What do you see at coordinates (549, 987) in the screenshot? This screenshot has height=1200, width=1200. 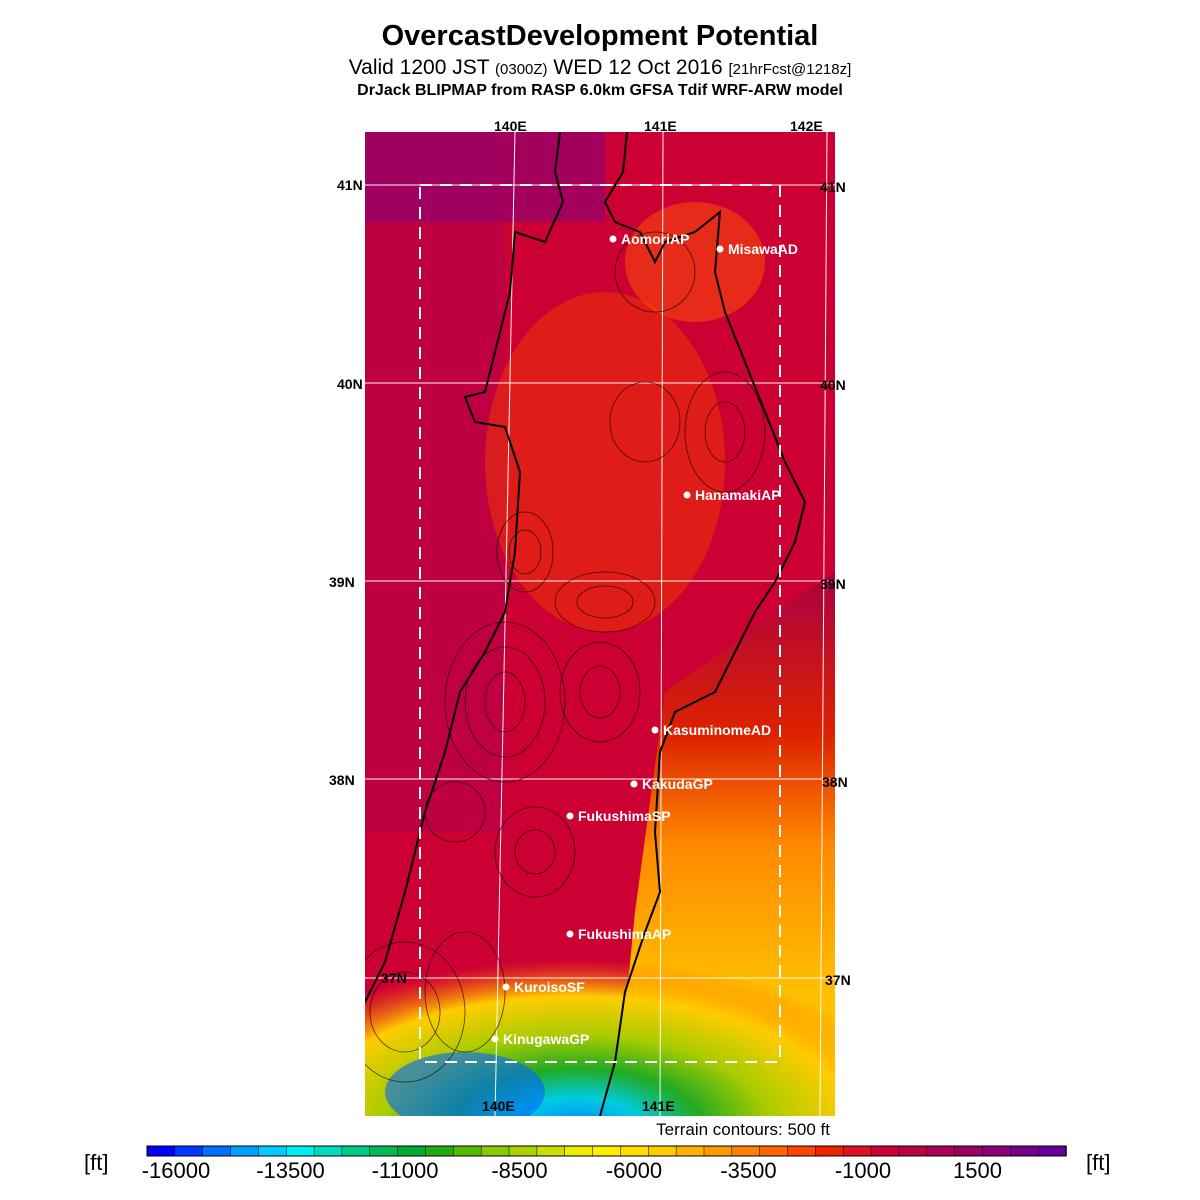 I see `station-label-kuroiso: KuroisoSF` at bounding box center [549, 987].